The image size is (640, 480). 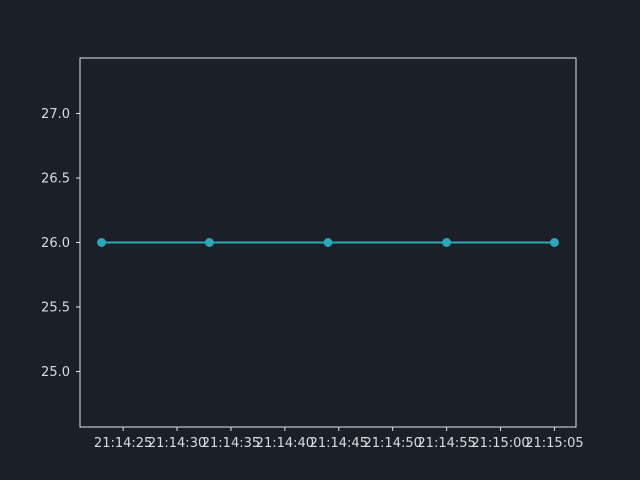 I want to click on x-tick-label: 21:15:00, so click(x=500, y=443).